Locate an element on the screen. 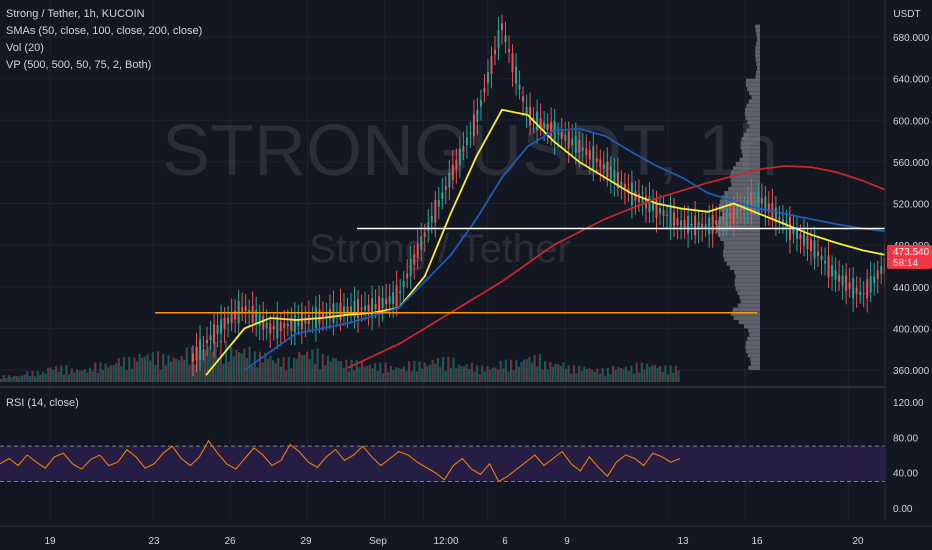  sma-indicator-label: SMAs (50, close, 100, close, 200, close) is located at coordinates (104, 31).